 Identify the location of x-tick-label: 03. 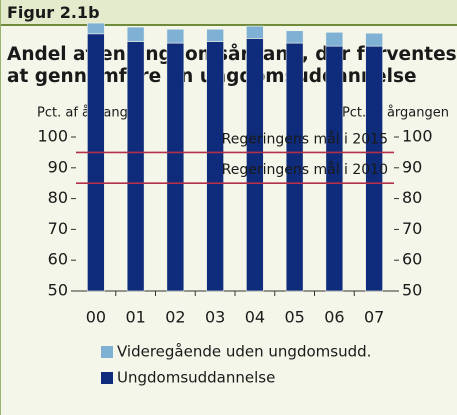
(215, 317).